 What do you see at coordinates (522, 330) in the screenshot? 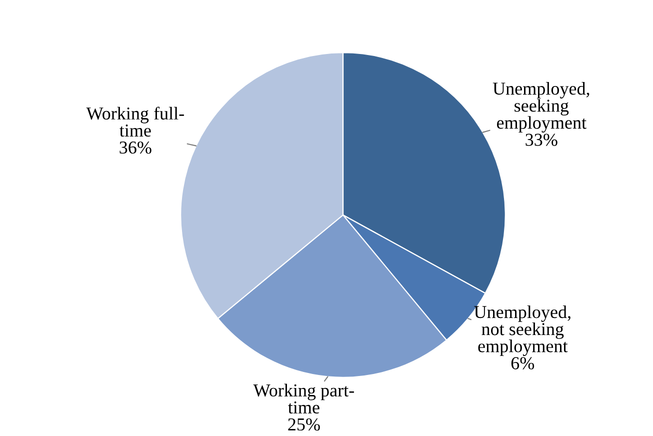
I see `slice-label: Unemployed, not seeking employment` at bounding box center [522, 330].